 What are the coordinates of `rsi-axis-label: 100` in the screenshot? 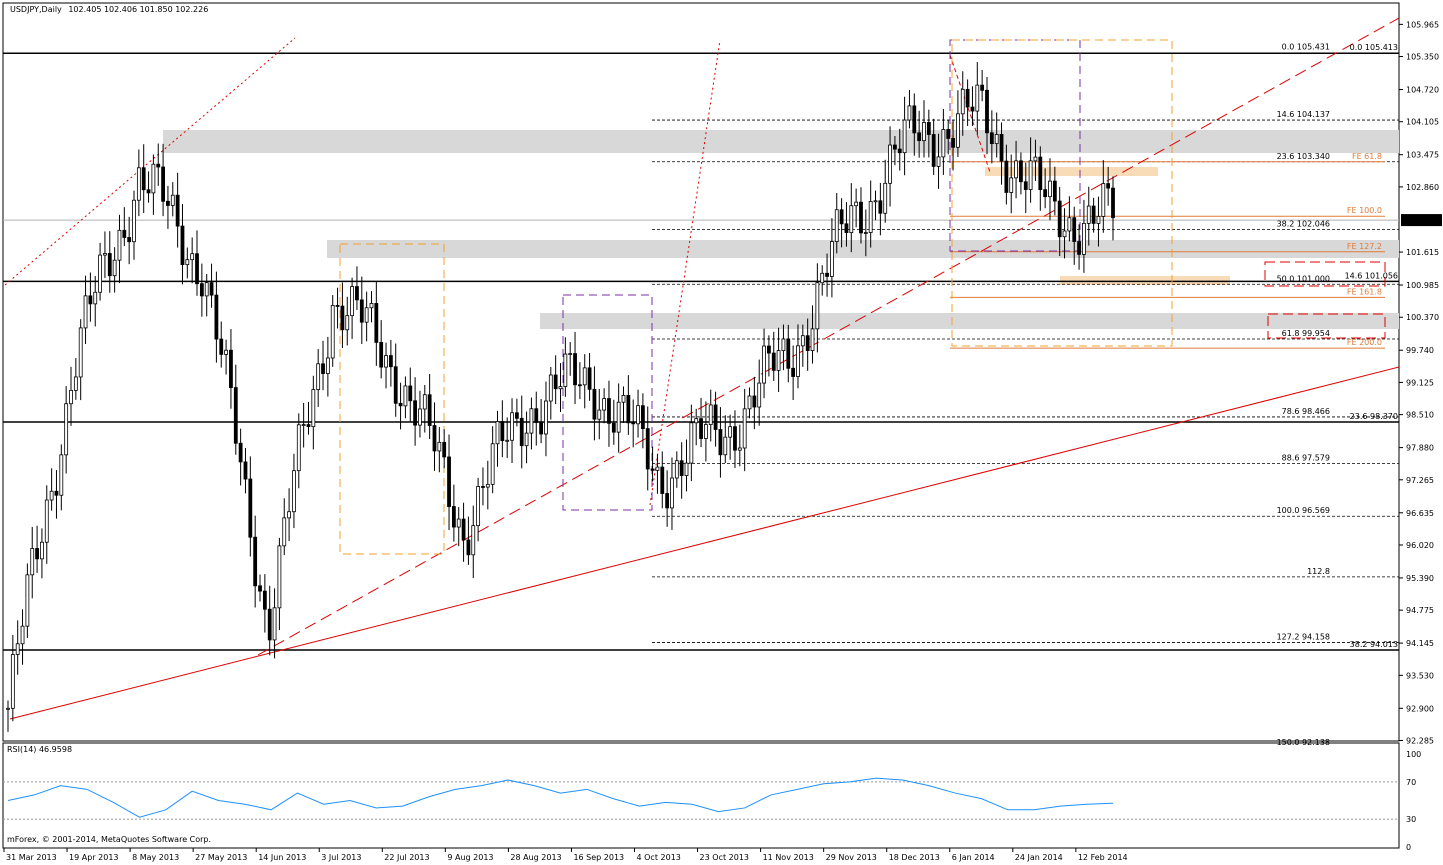 It's located at (1413, 754).